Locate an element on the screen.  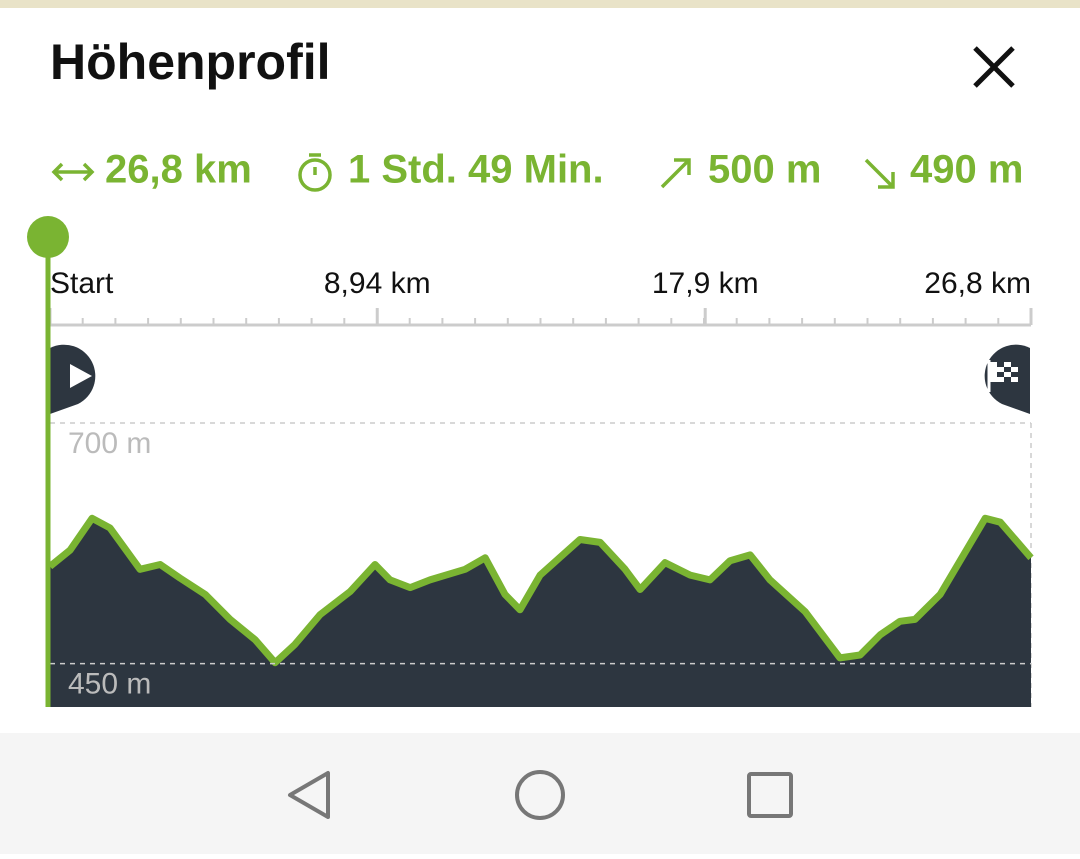
stat-distance: 26,8 km is located at coordinates (178, 170).